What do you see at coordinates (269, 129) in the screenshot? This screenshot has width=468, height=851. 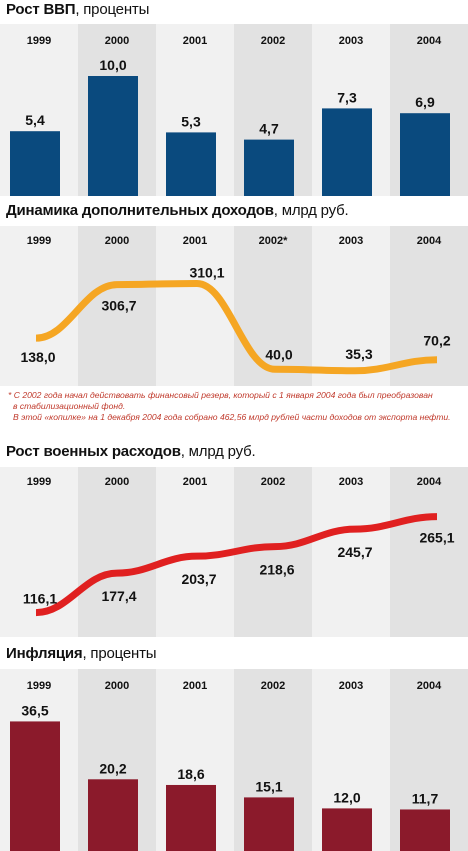 I see `gdp-value-label: 4,7` at bounding box center [269, 129].